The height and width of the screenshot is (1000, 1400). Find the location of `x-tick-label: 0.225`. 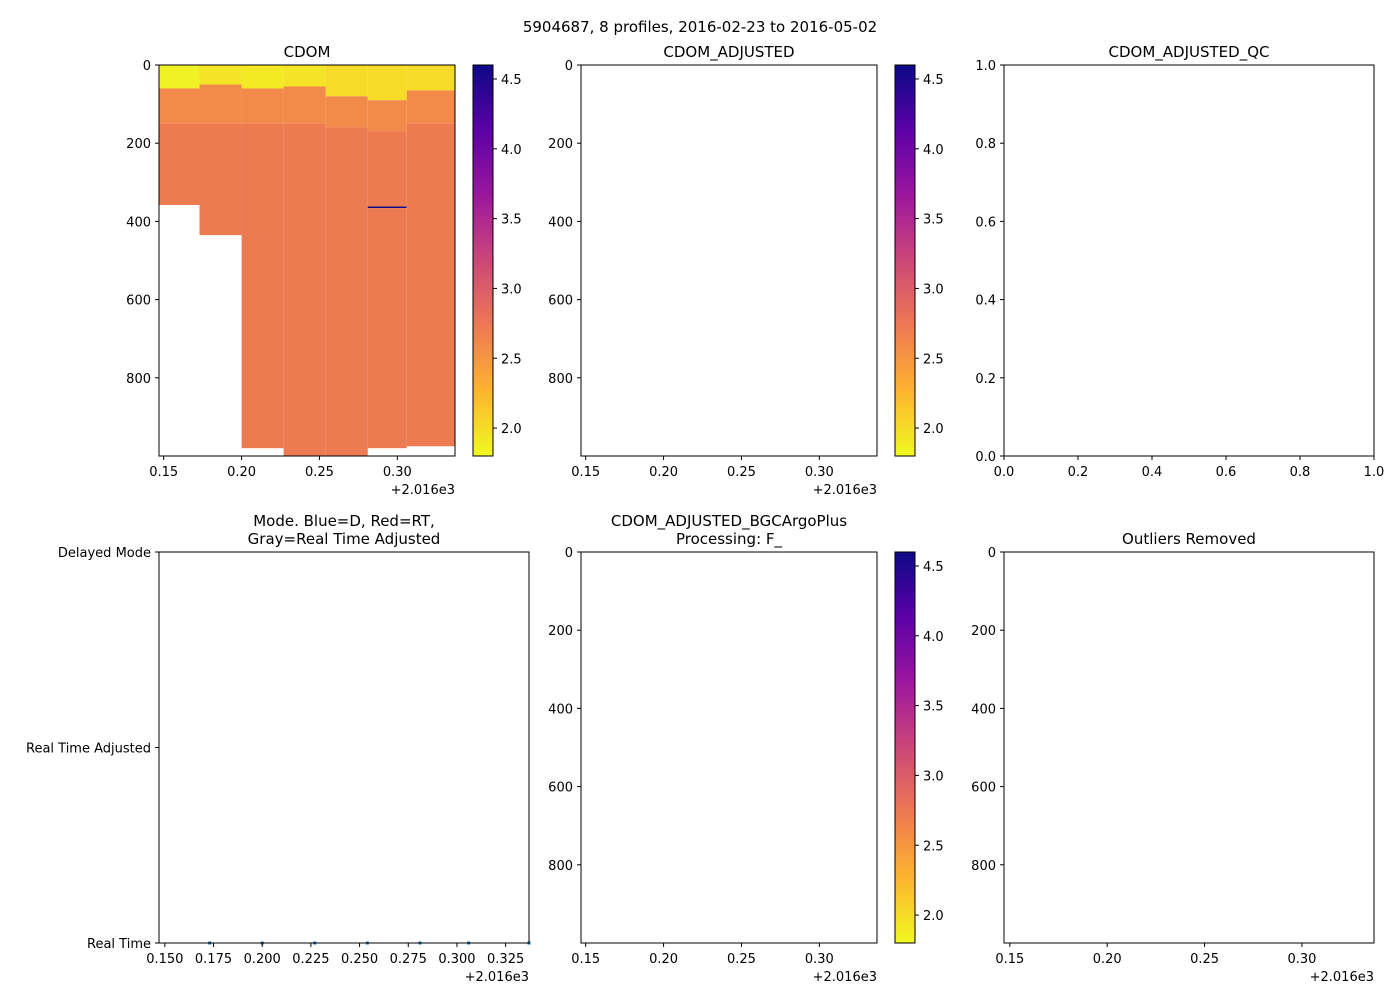

x-tick-label: 0.225 is located at coordinates (310, 959).